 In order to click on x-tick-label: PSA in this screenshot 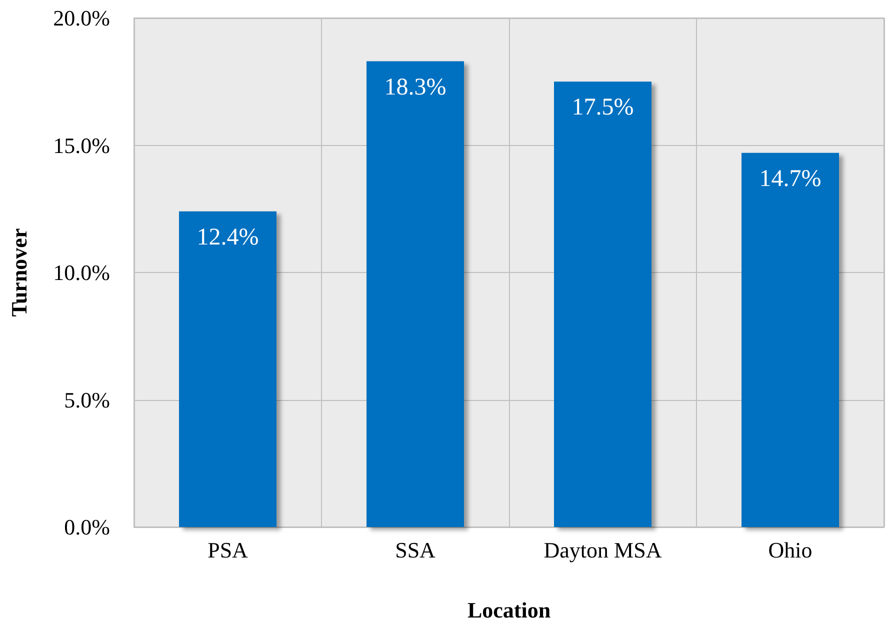, I will do `click(228, 550)`.